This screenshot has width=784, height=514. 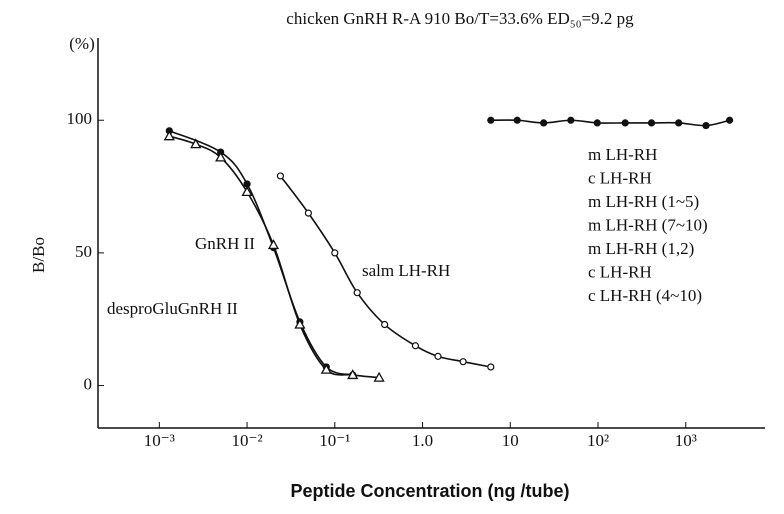 I want to click on y-axis-label: B/Bo, so click(x=38, y=255).